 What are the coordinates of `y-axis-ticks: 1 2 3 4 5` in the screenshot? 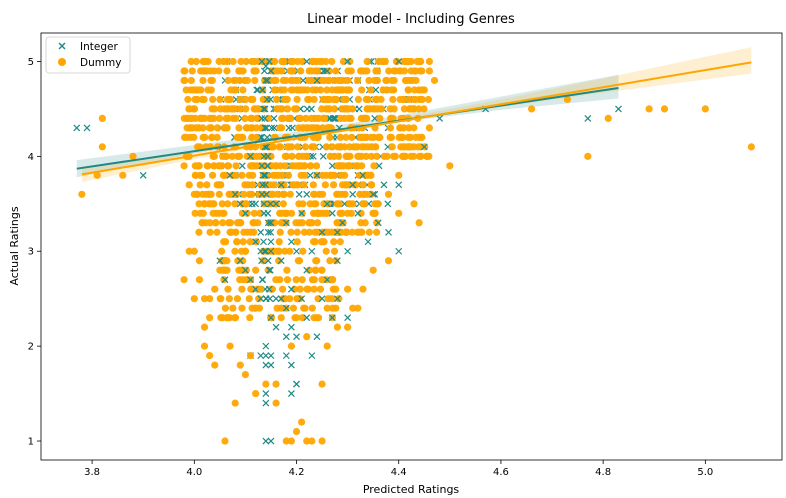 It's located at (34, 252).